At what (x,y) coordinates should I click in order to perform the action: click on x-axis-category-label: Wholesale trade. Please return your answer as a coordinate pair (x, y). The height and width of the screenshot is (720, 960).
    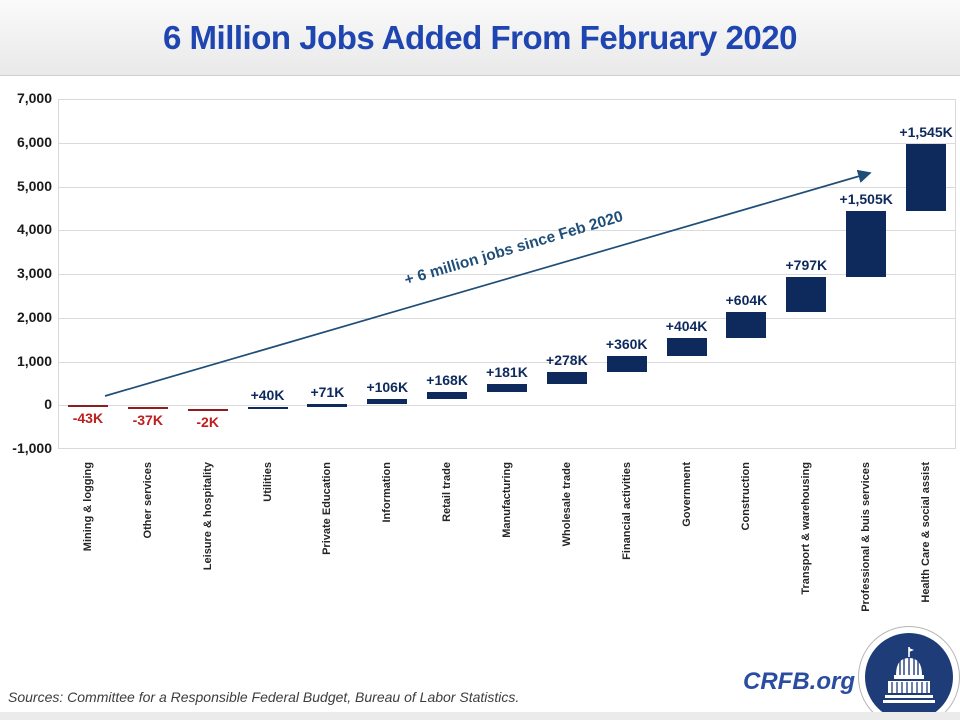
    Looking at the image, I should click on (566, 504).